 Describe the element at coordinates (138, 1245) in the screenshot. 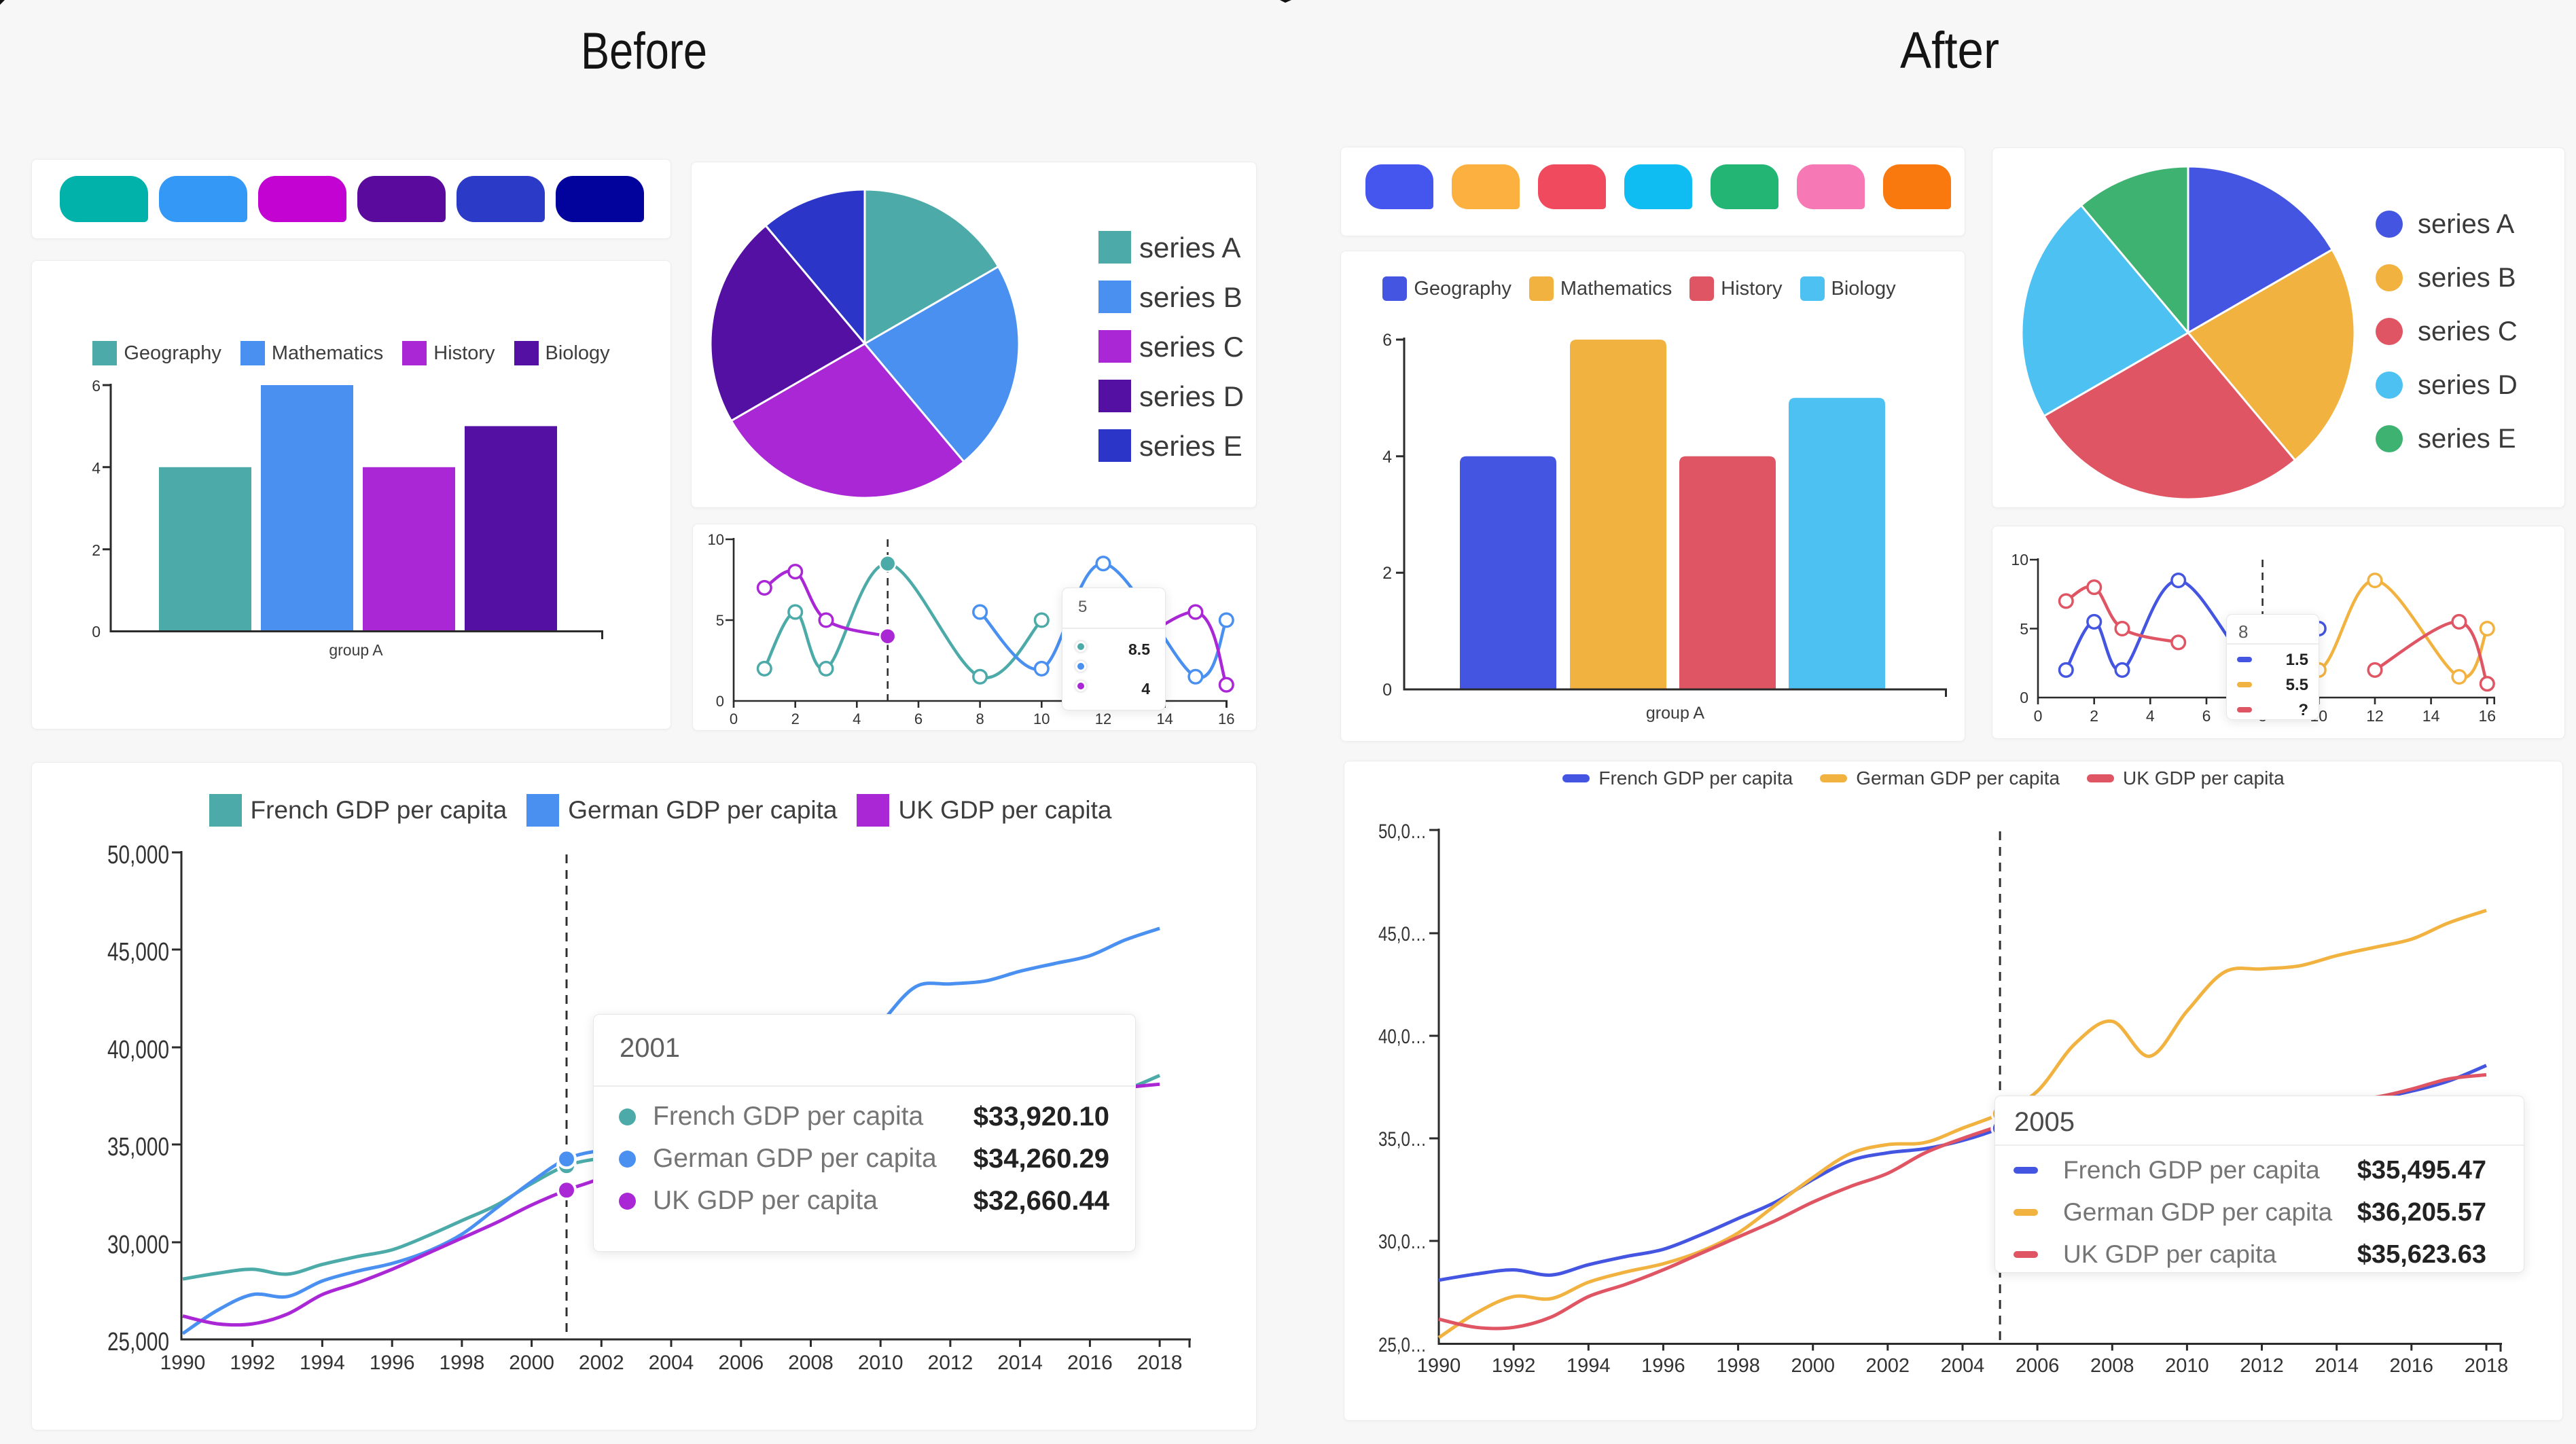

I see `svg-text: 30,000` at that location.